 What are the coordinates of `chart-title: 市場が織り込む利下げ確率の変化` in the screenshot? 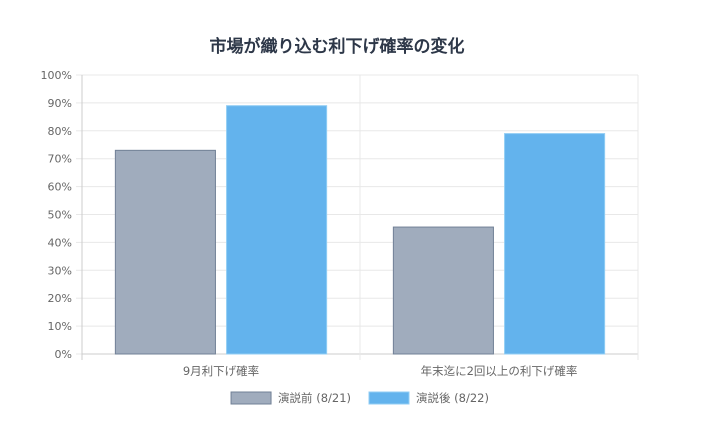 It's located at (337, 46).